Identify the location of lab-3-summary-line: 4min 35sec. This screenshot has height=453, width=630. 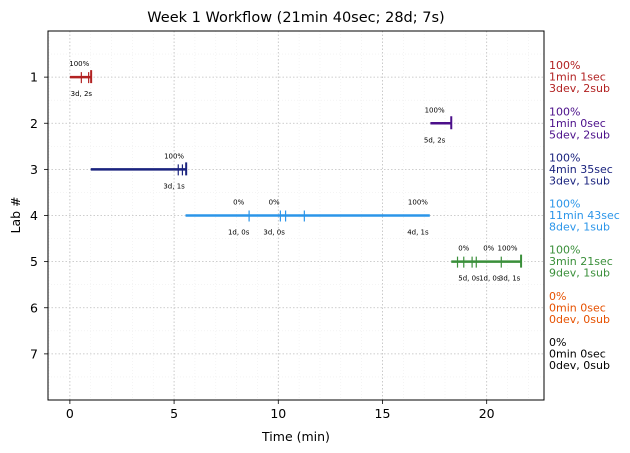
(581, 169).